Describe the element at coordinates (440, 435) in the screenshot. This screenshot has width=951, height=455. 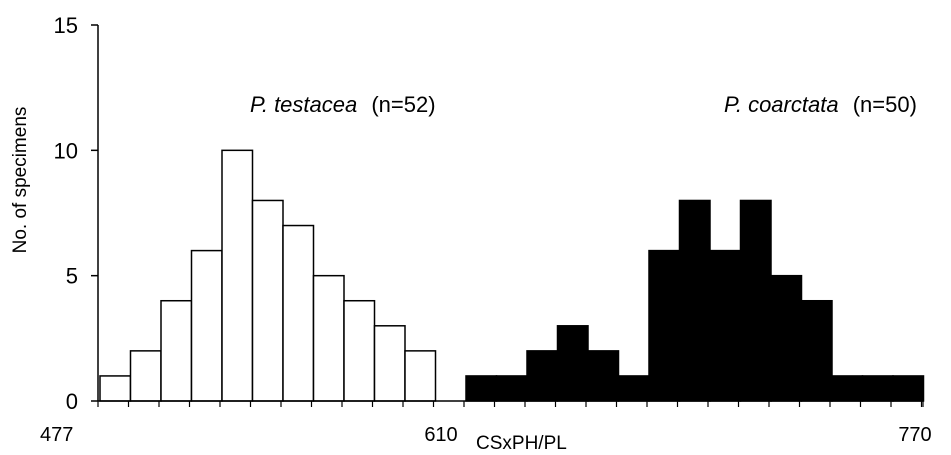
I see `x-tick-label: 610` at that location.